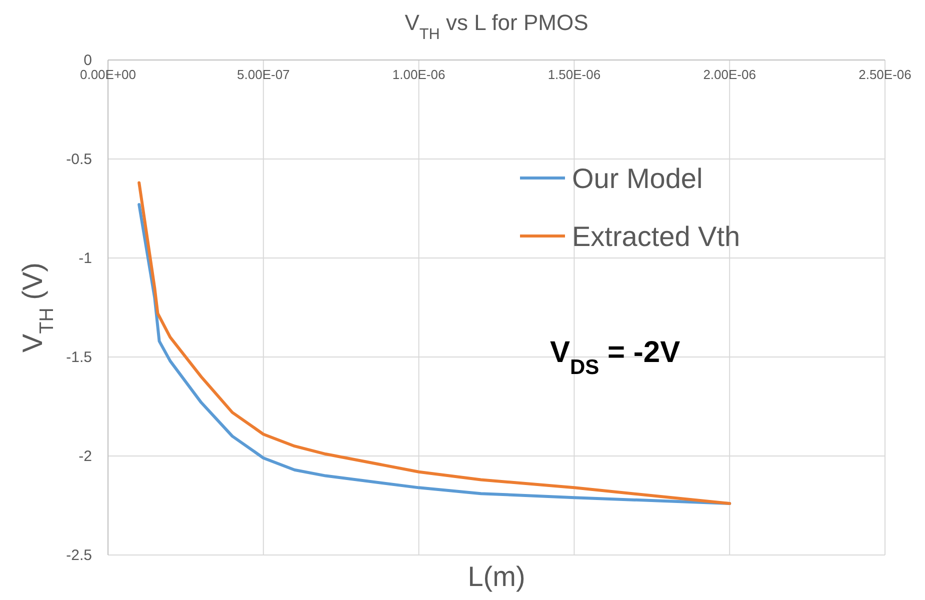 This screenshot has height=600, width=925. I want to click on x-tick-label: 0.00E+00, so click(108, 74).